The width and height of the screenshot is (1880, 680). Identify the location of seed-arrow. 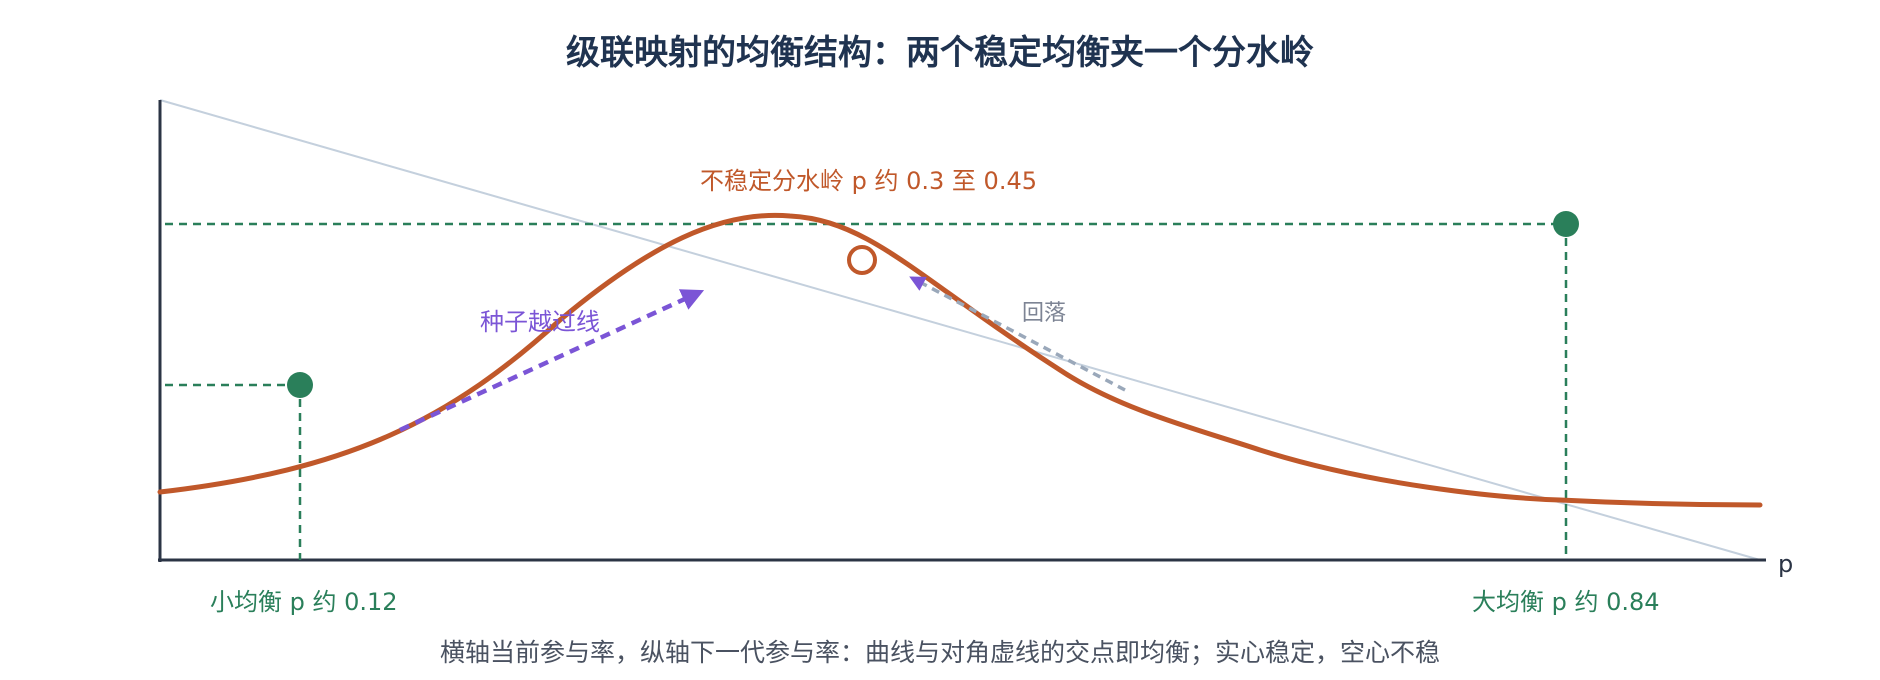
(552, 361).